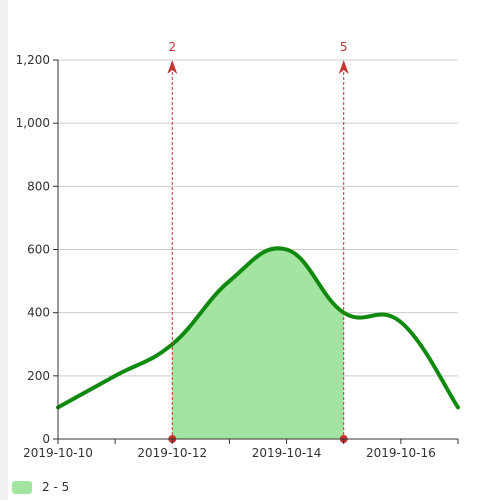 Image resolution: width=500 pixels, height=500 pixels. I want to click on y-tick-label: 1,200, so click(33, 60).